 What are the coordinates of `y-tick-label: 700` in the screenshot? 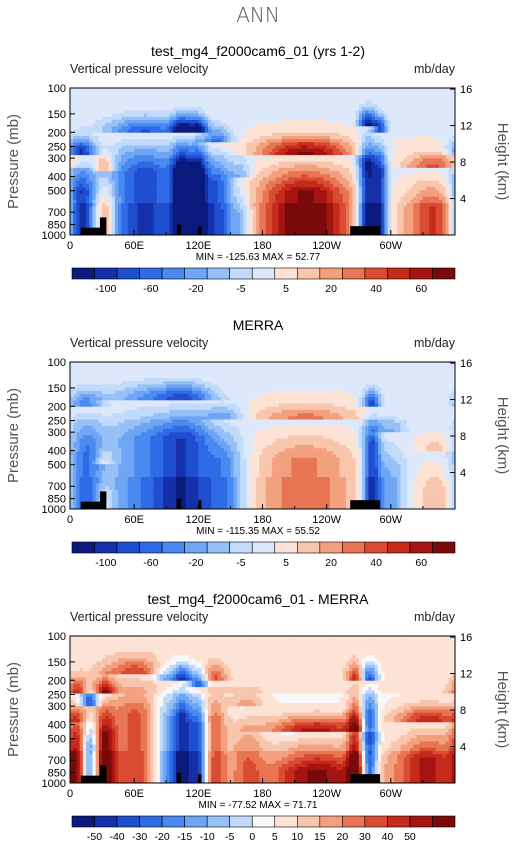 It's located at (57, 213).